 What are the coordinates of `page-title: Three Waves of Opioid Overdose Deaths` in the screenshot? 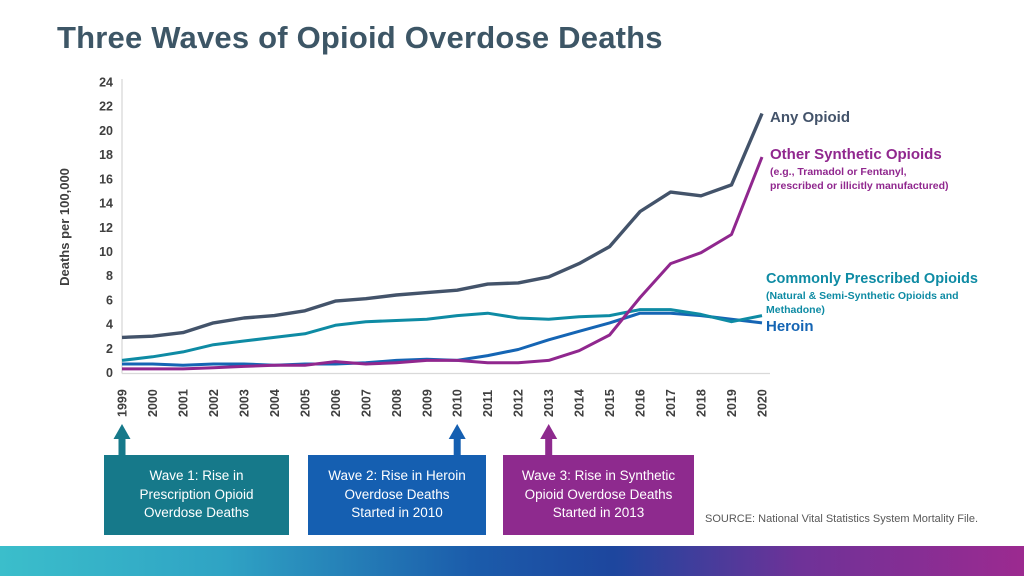 It's located at (360, 37).